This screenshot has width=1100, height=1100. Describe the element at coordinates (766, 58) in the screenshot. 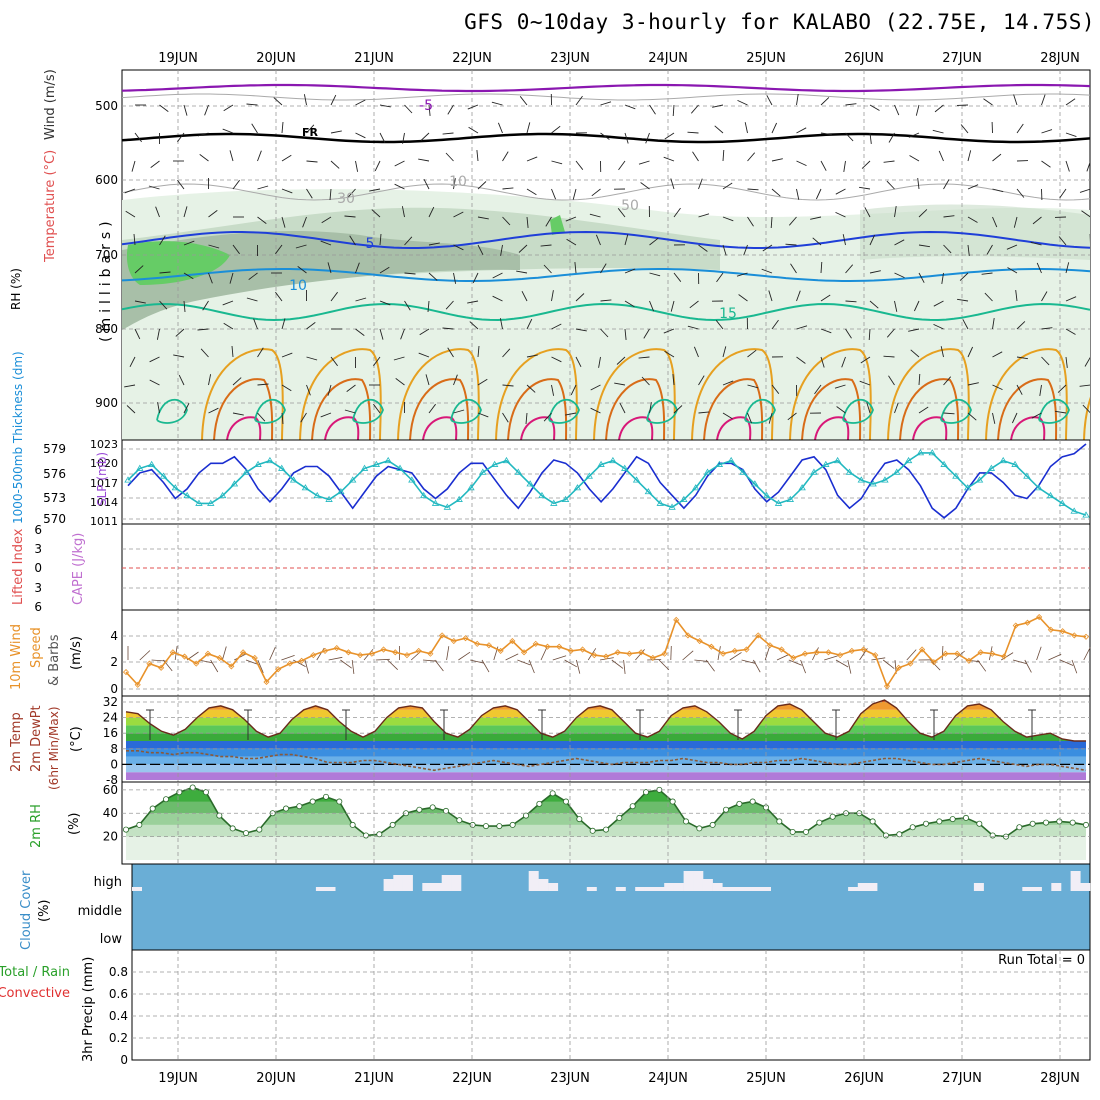

I see `date-label-top: 25JUN` at that location.